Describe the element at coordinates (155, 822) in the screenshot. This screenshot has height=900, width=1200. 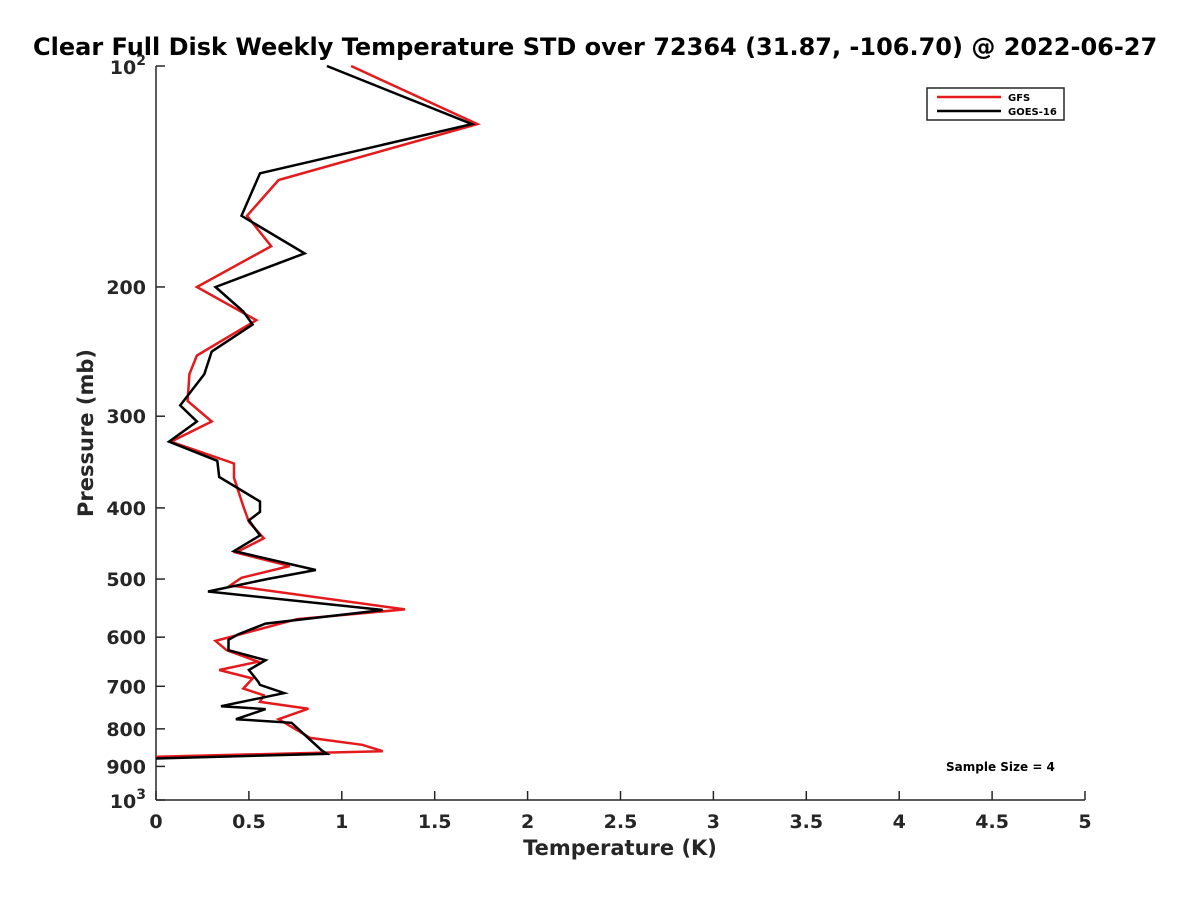
I see `x-tick-label: 0` at that location.